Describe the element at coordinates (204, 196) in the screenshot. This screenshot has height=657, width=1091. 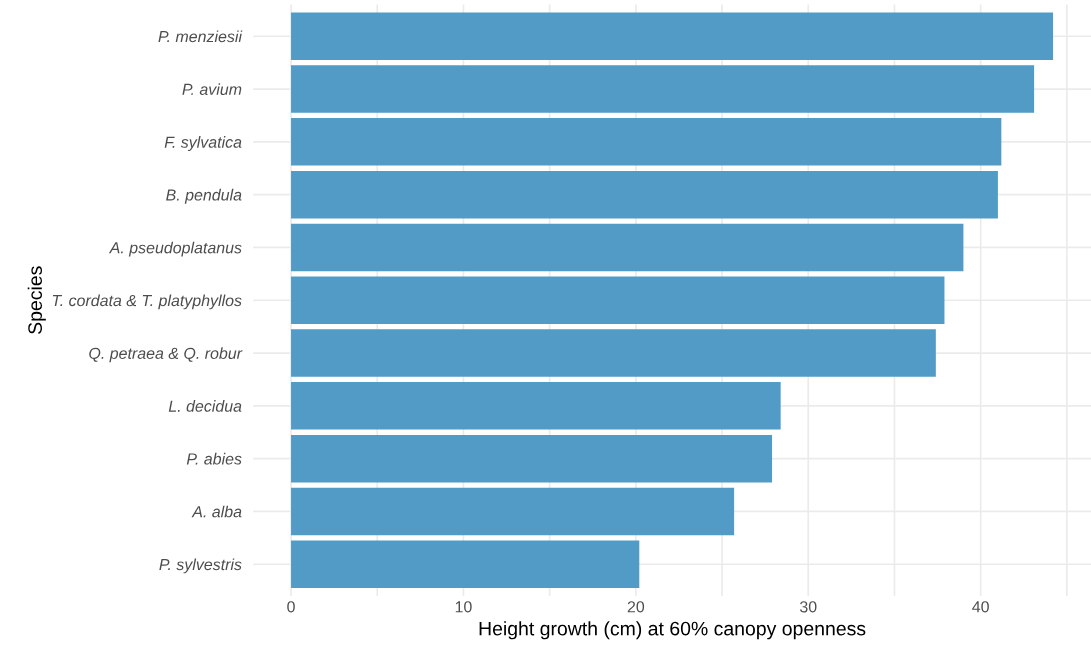
I see `y-tick-label: B. pendula` at that location.